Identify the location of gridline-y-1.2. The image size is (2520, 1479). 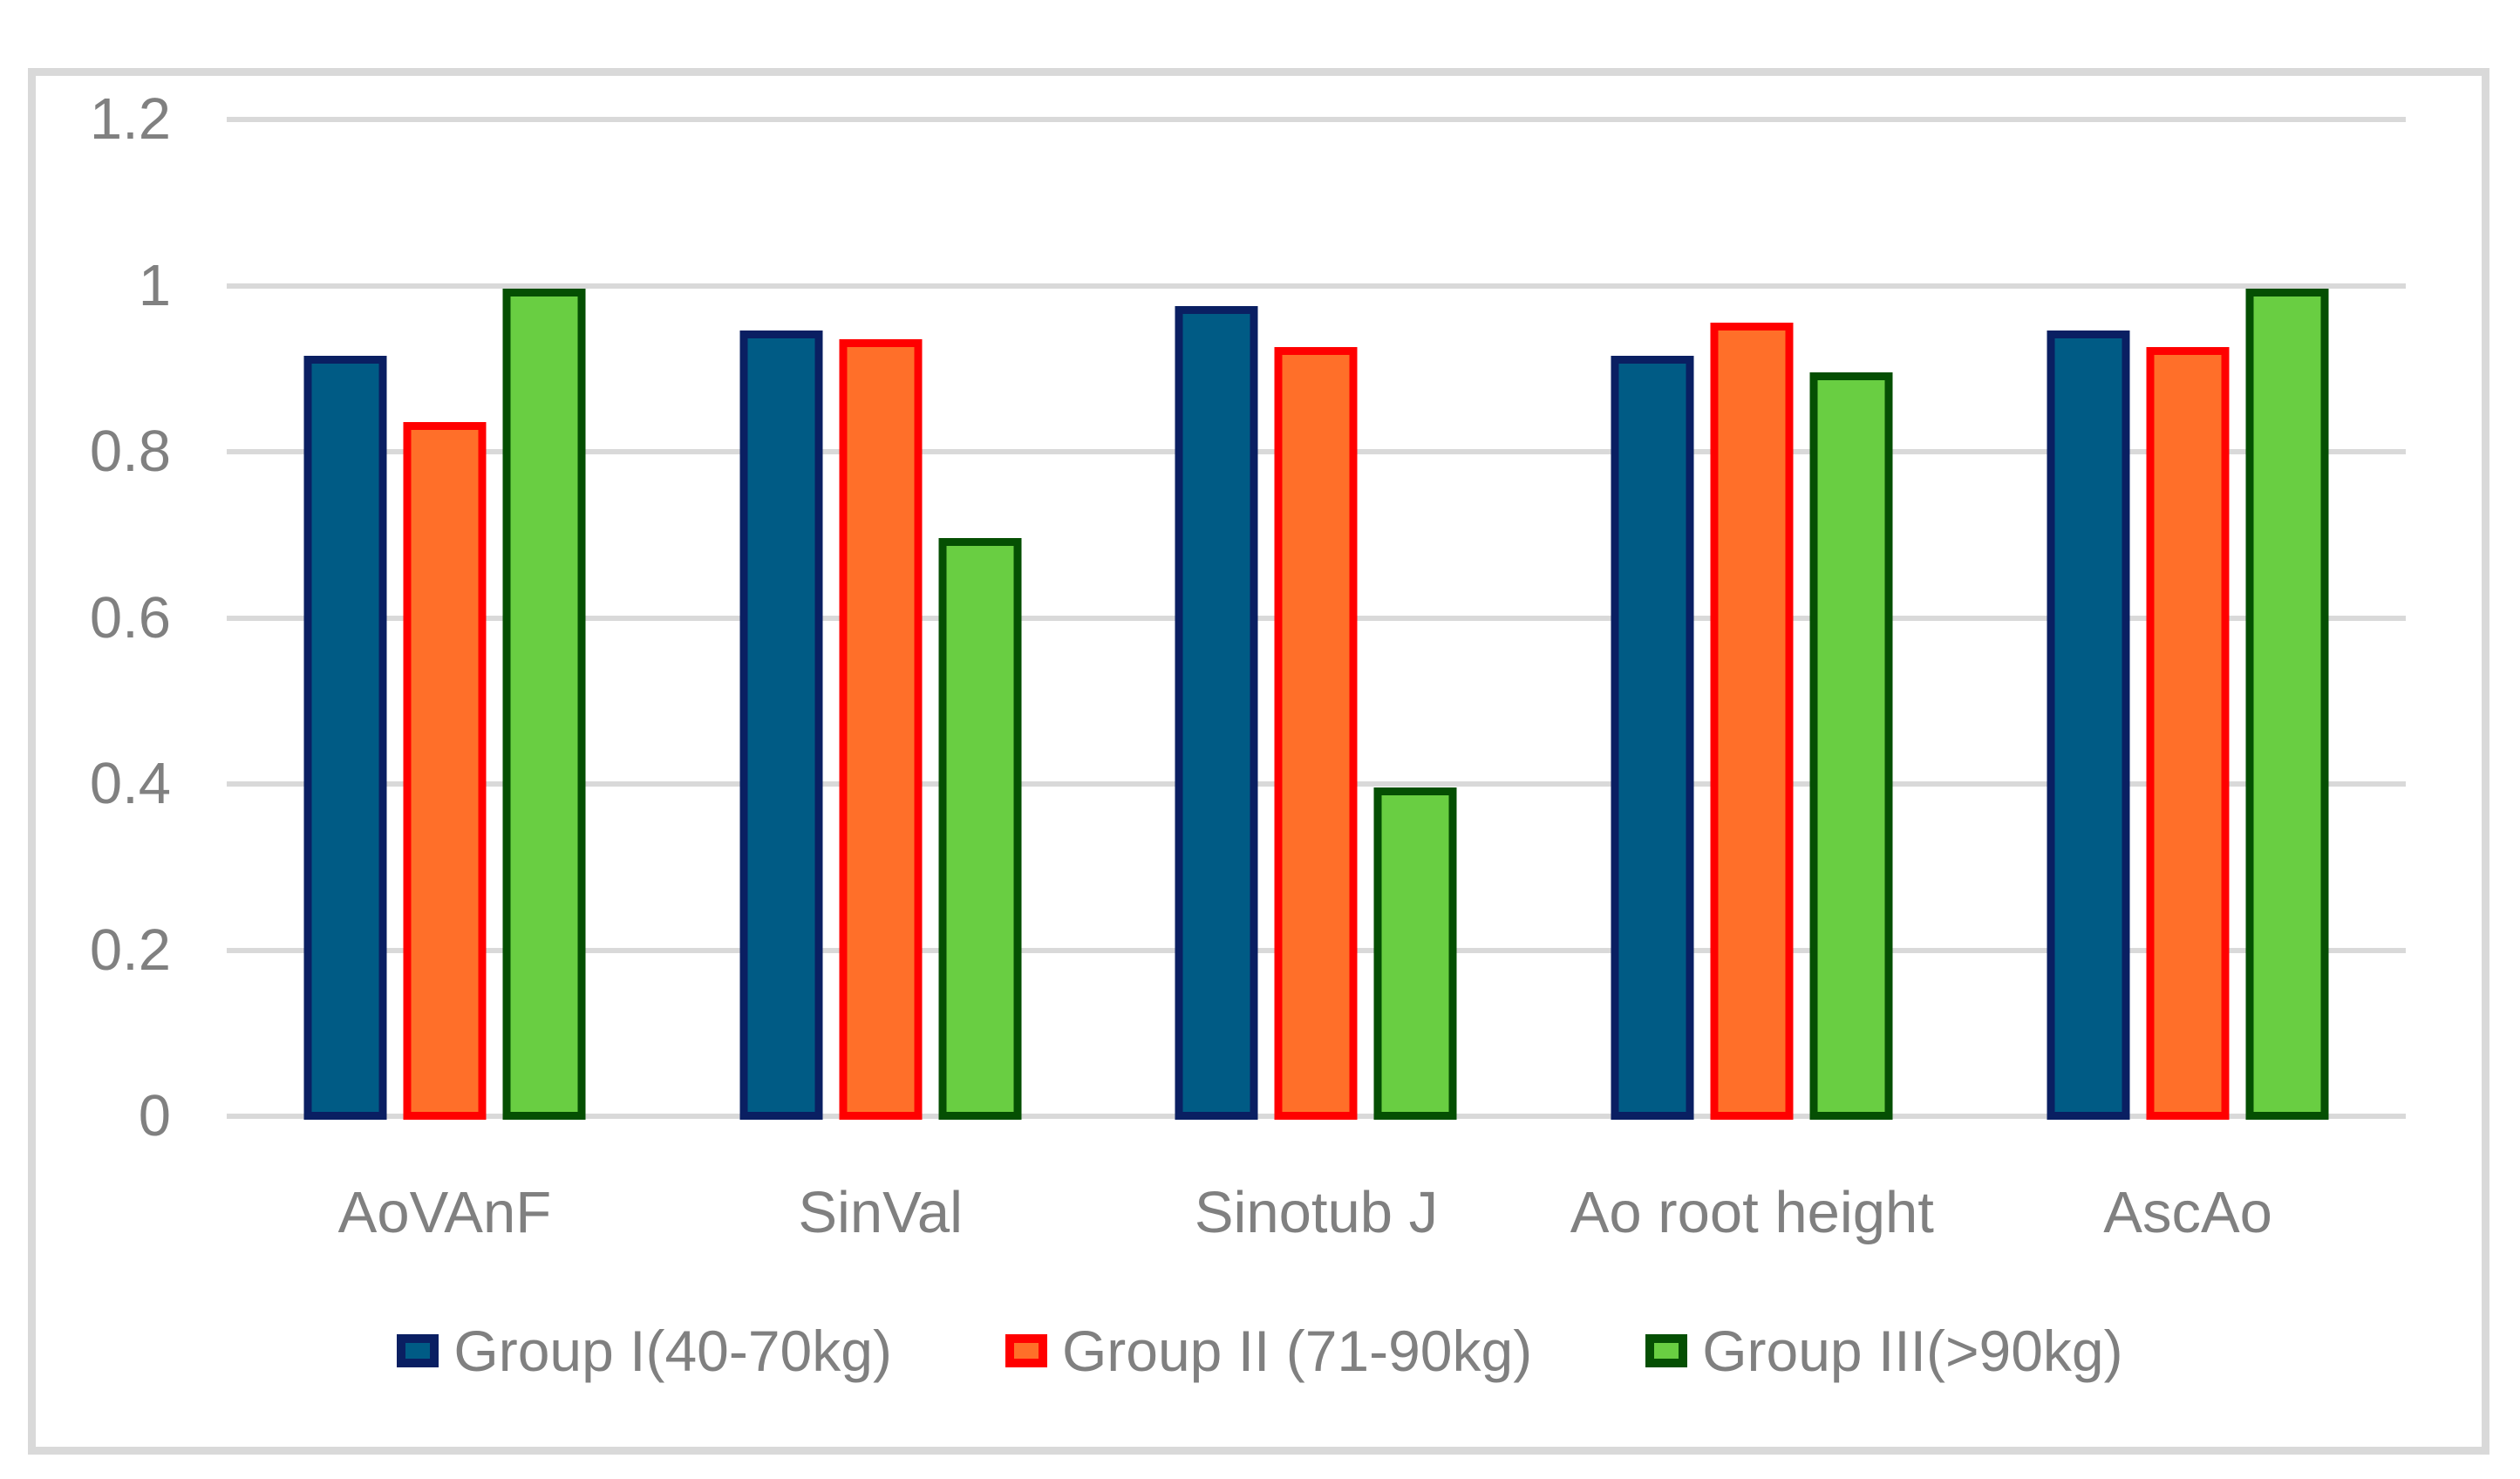
(1316, 119).